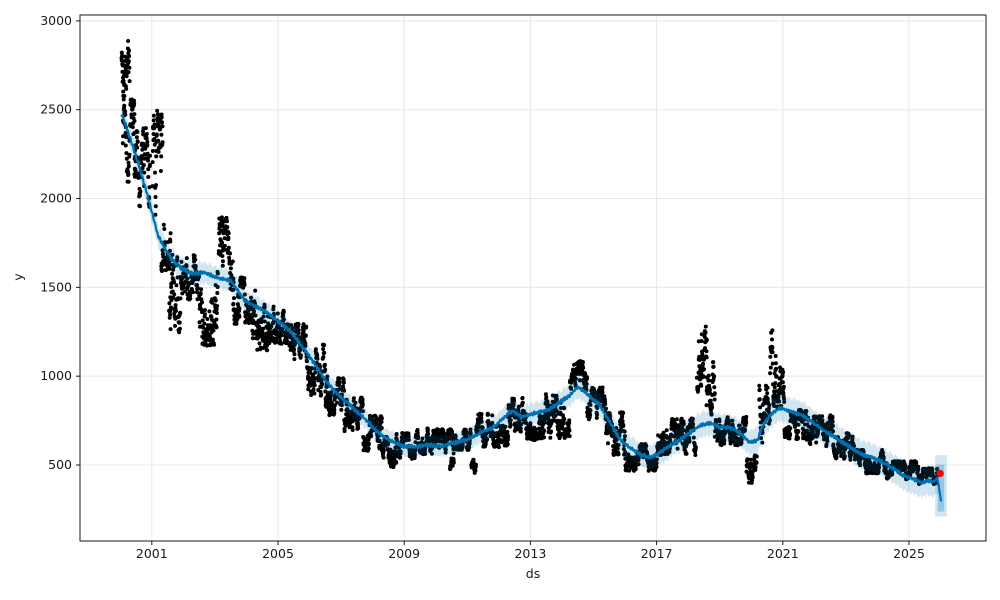  I want to click on x-tick-label: 2013, so click(530, 553).